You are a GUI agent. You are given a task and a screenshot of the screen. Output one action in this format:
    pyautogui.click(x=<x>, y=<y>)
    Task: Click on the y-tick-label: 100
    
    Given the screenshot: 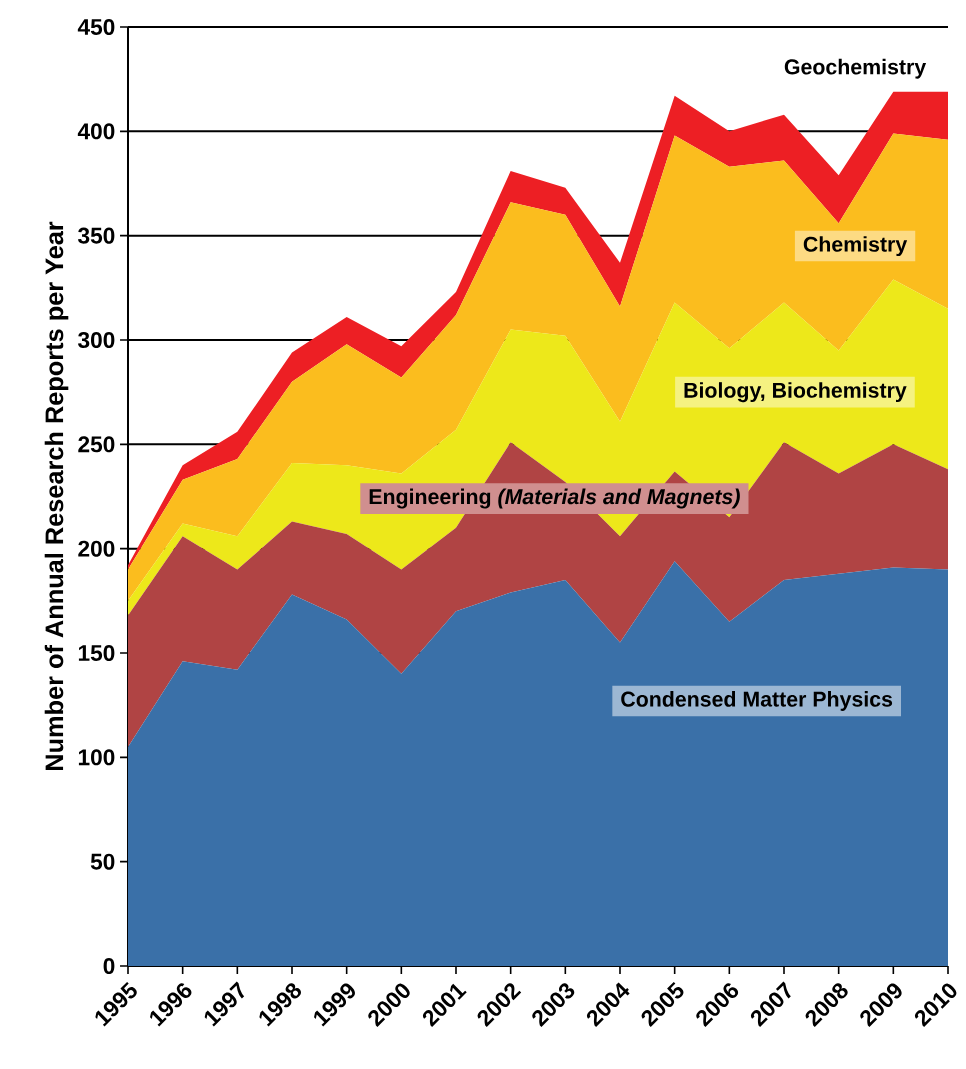 What is the action you would take?
    pyautogui.click(x=97, y=757)
    